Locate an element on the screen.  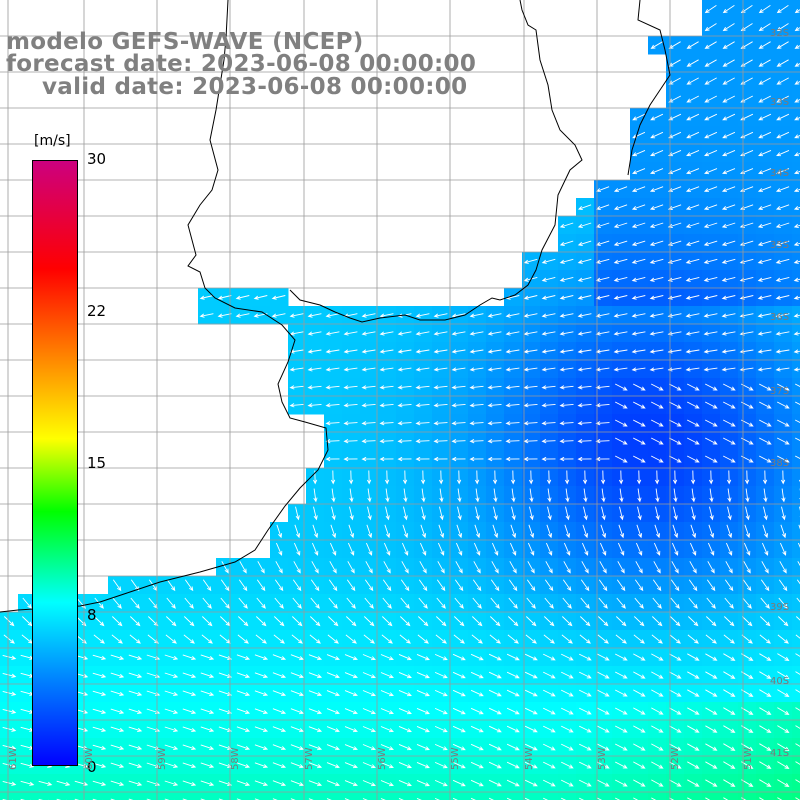
longitude-label: 61W is located at coordinates (13, 758).